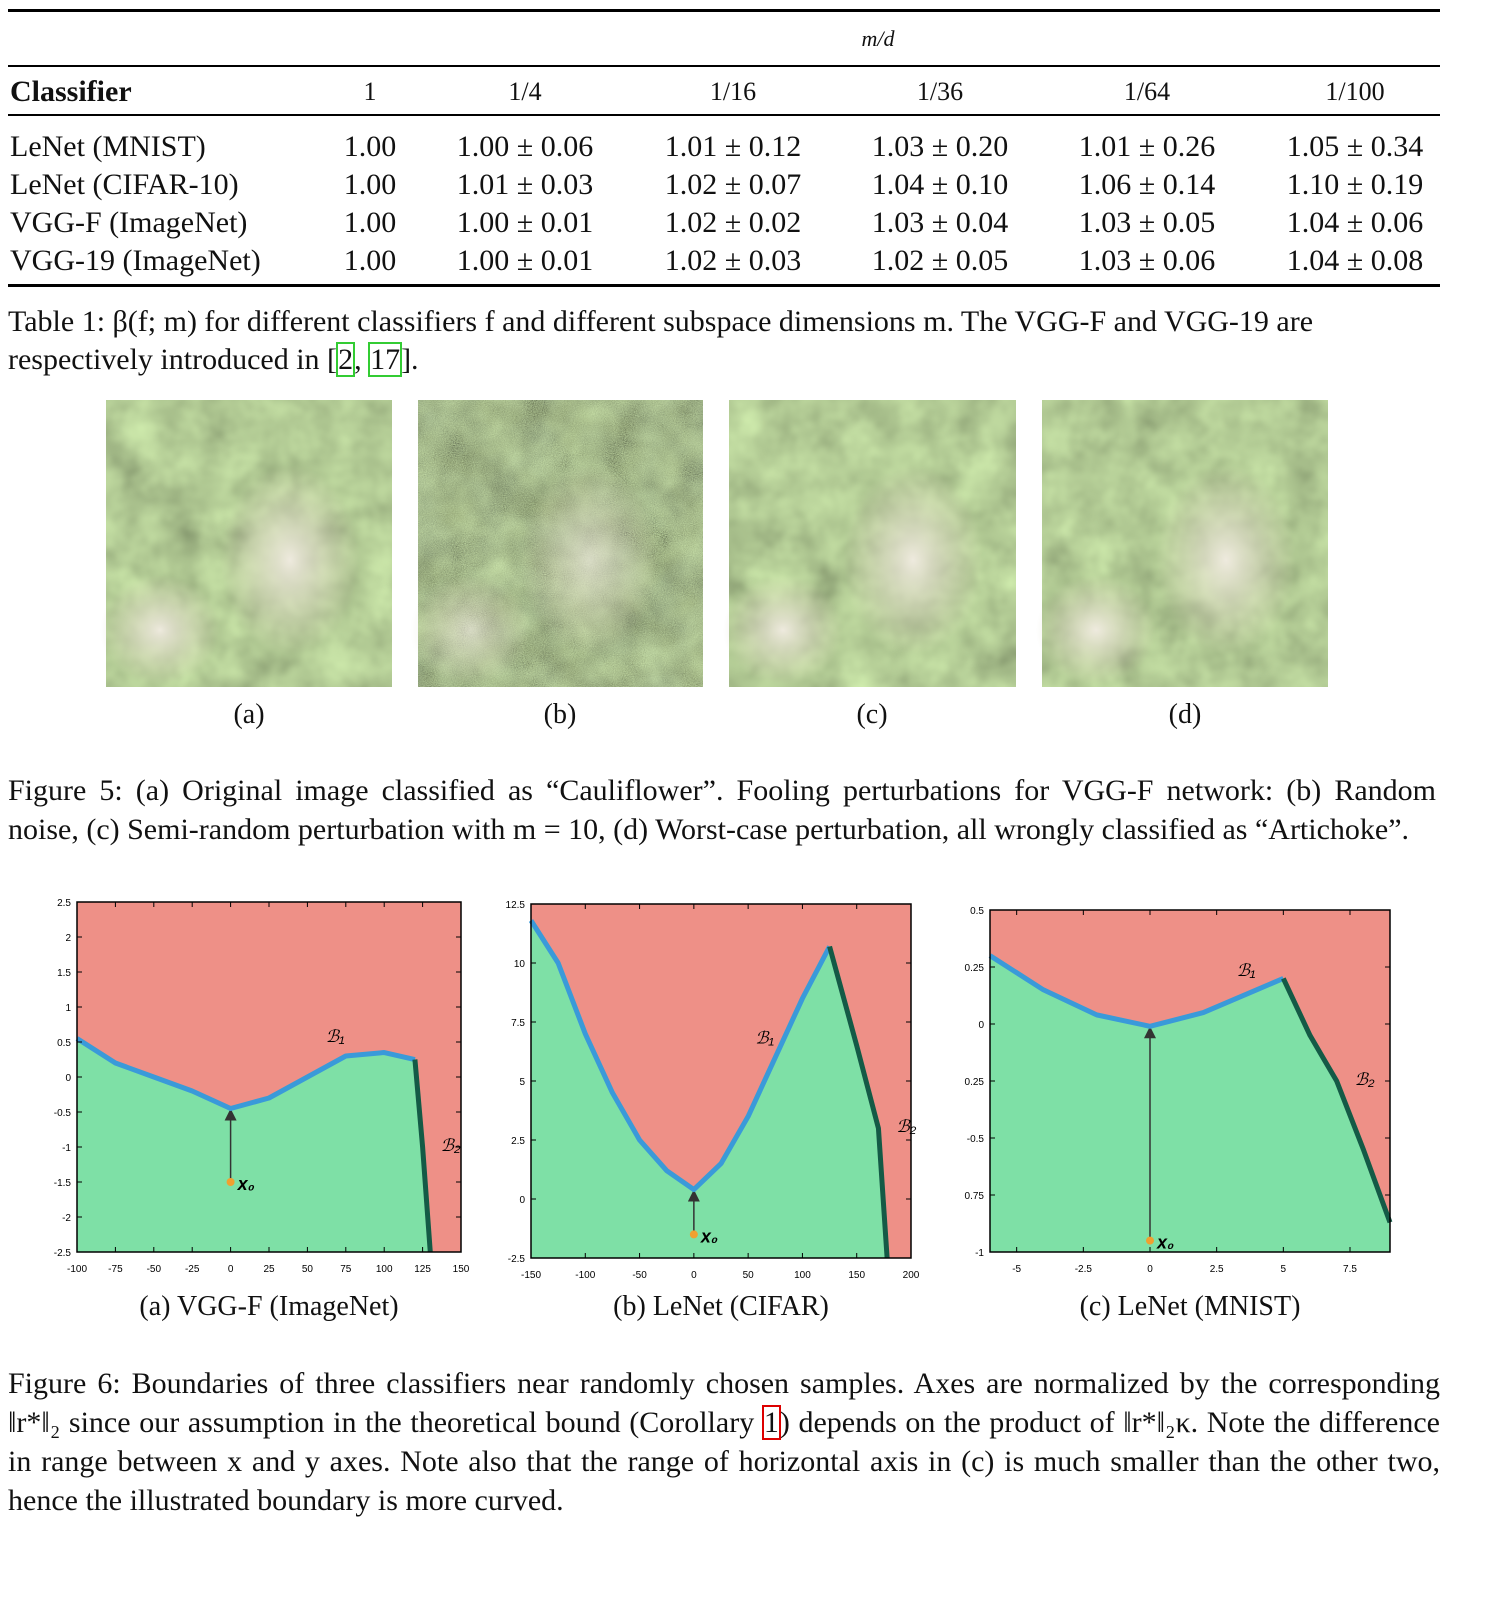 The height and width of the screenshot is (1613, 1495). Describe the element at coordinates (733, 146) in the screenshot. I see `cell: 1.01 ± 0.12` at that location.